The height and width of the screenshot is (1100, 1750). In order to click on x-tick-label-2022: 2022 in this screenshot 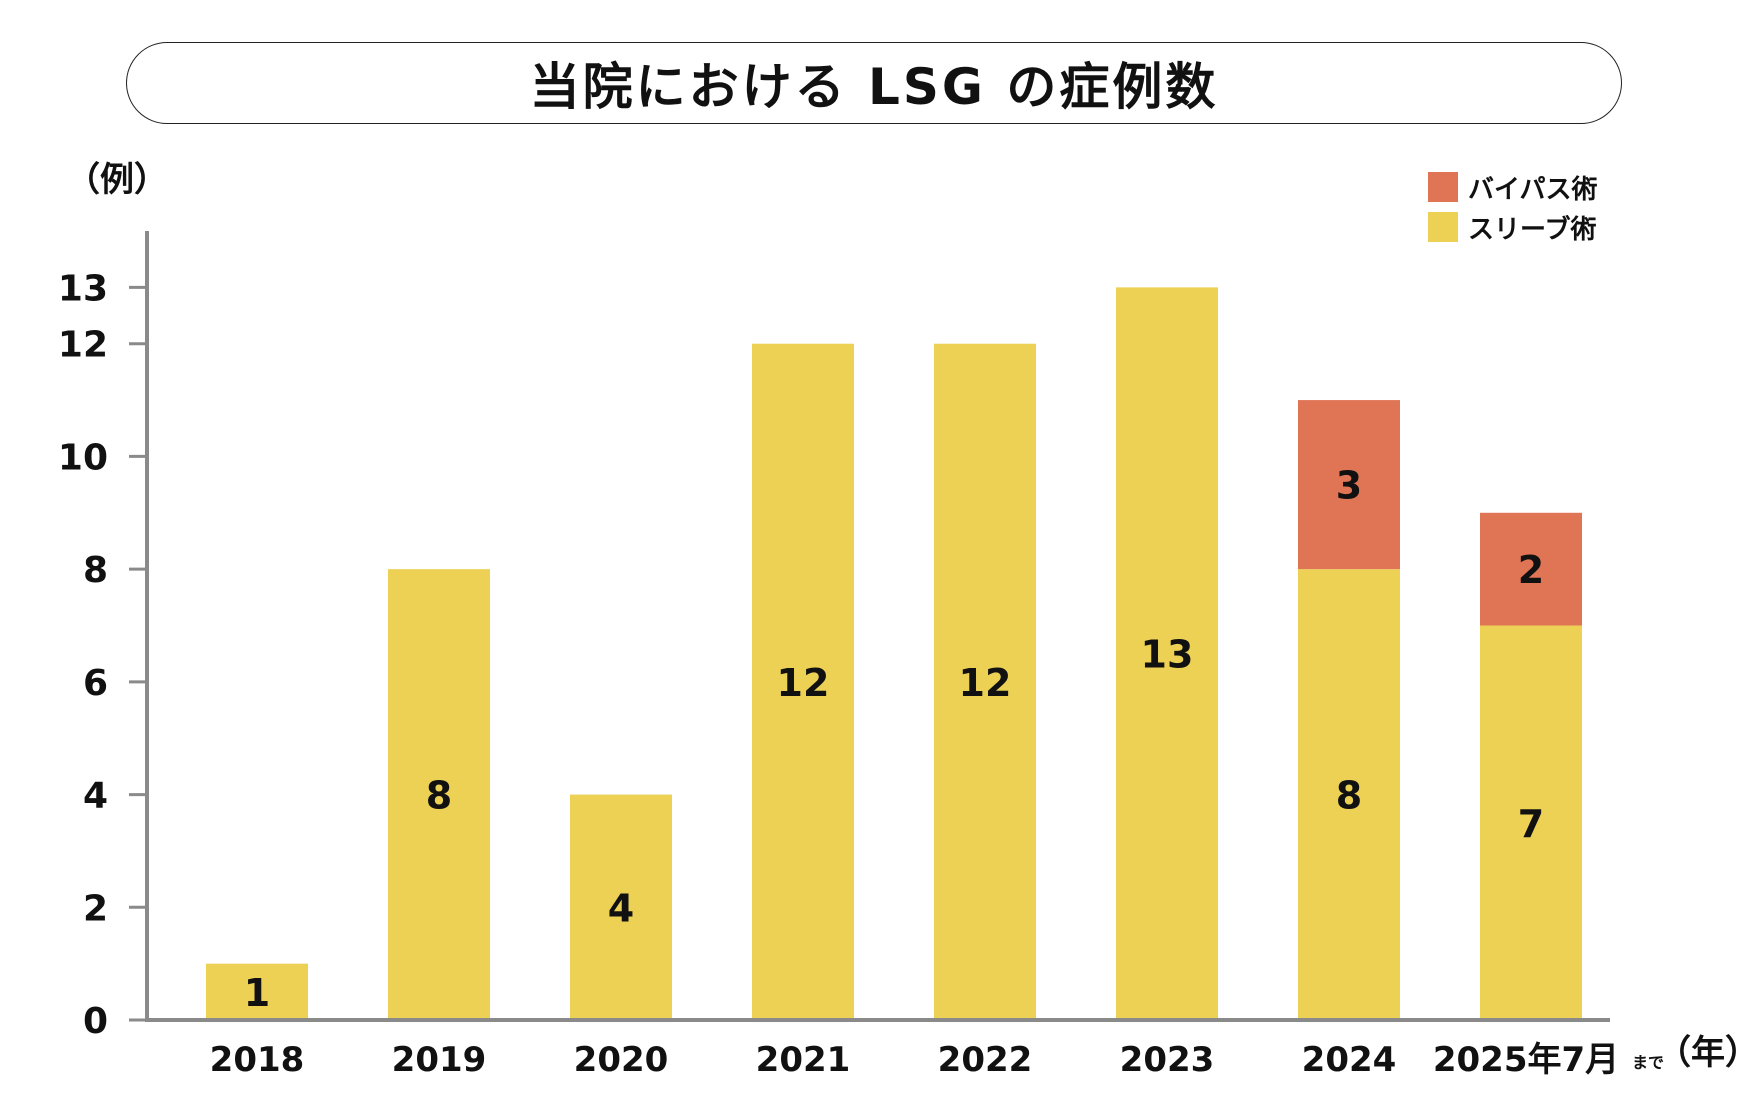, I will do `click(985, 1060)`.